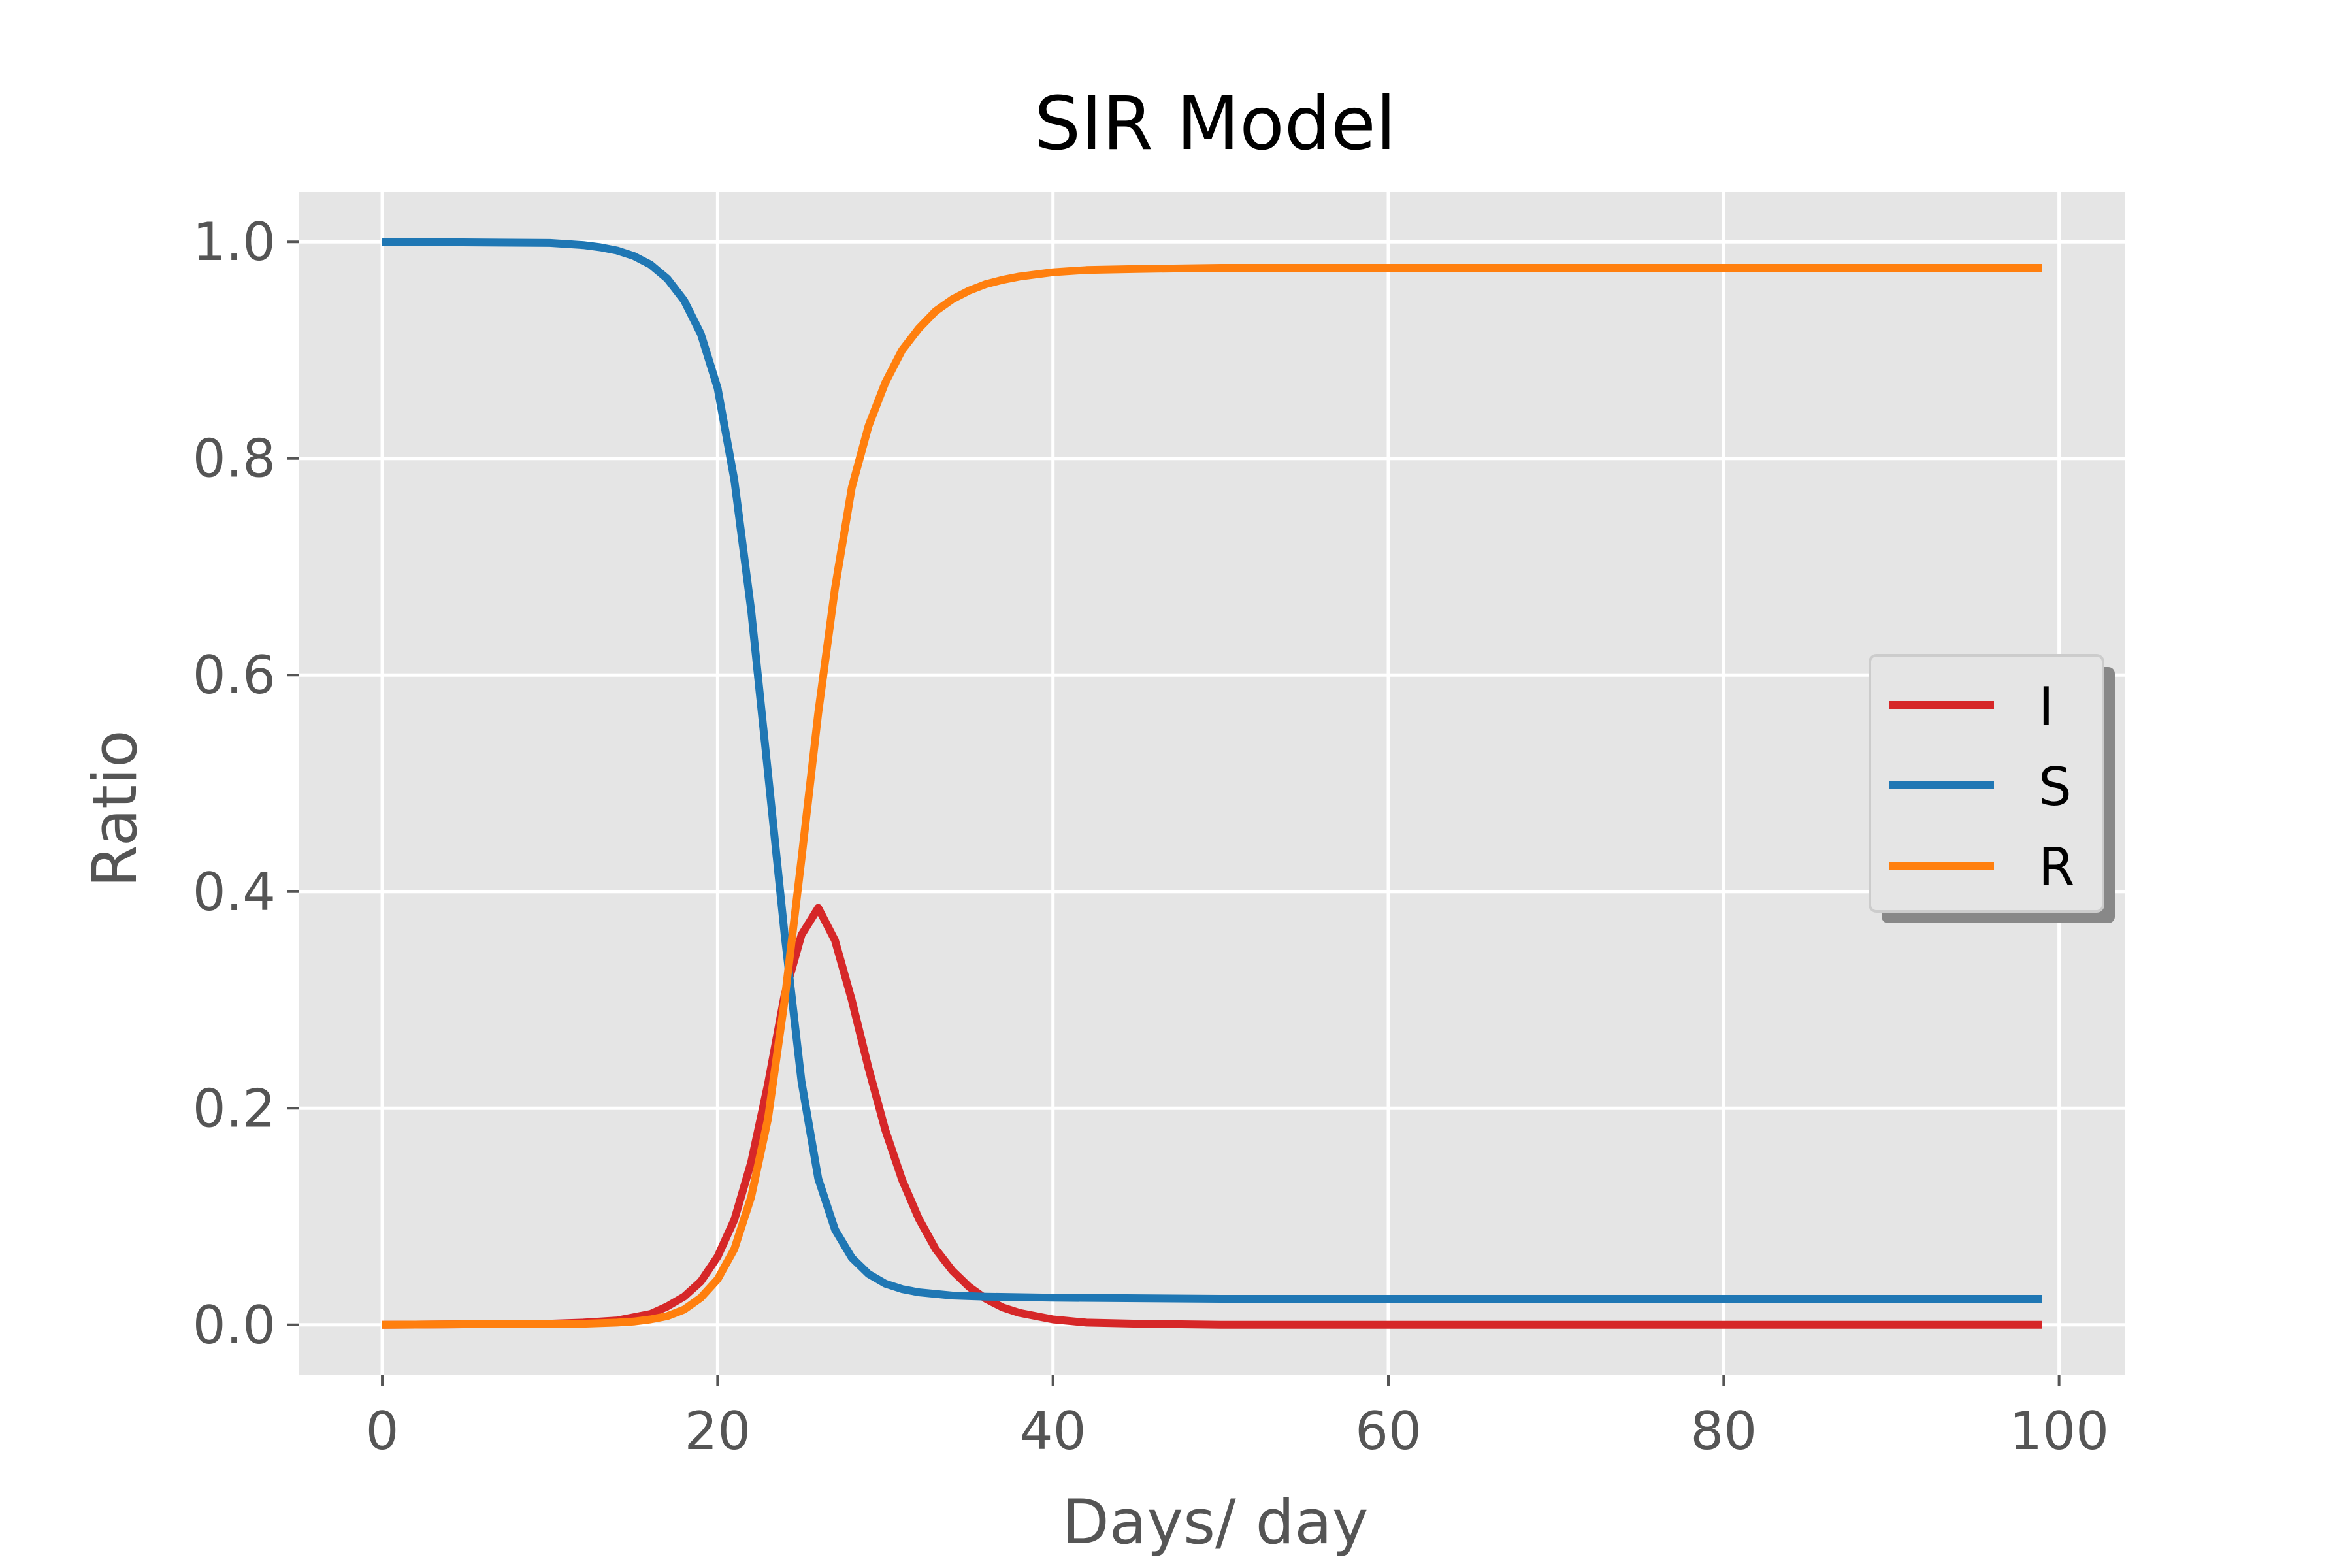 The height and width of the screenshot is (1568, 2352). Describe the element at coordinates (2059, 1431) in the screenshot. I see `x-tick-label: 100` at that location.